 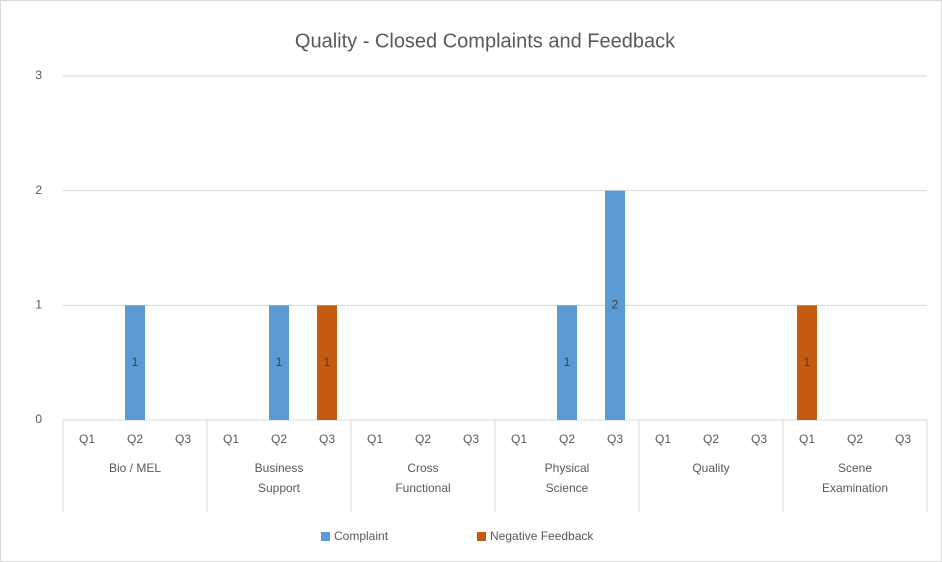 I want to click on legend-label: Negative Feedback, so click(x=542, y=536).